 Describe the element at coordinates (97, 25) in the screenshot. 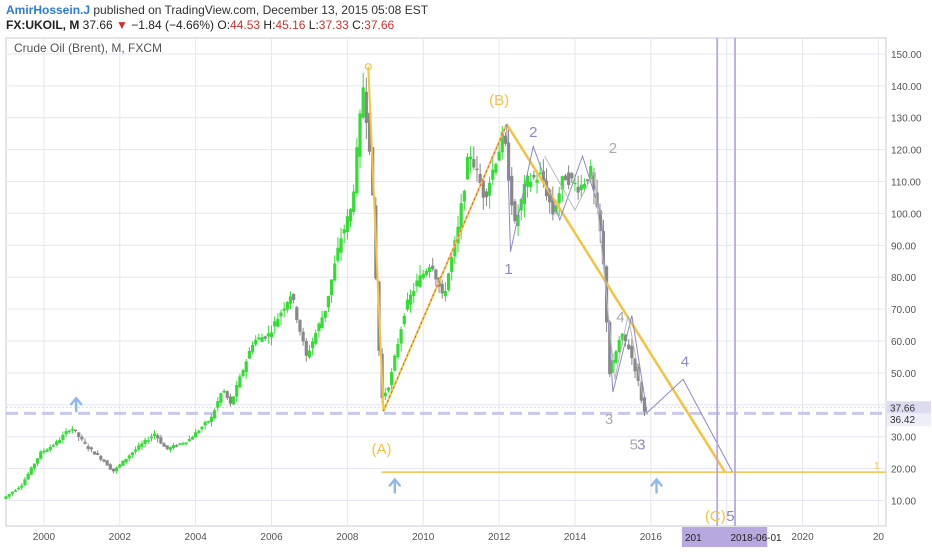

I see `last-price: 37.66` at that location.